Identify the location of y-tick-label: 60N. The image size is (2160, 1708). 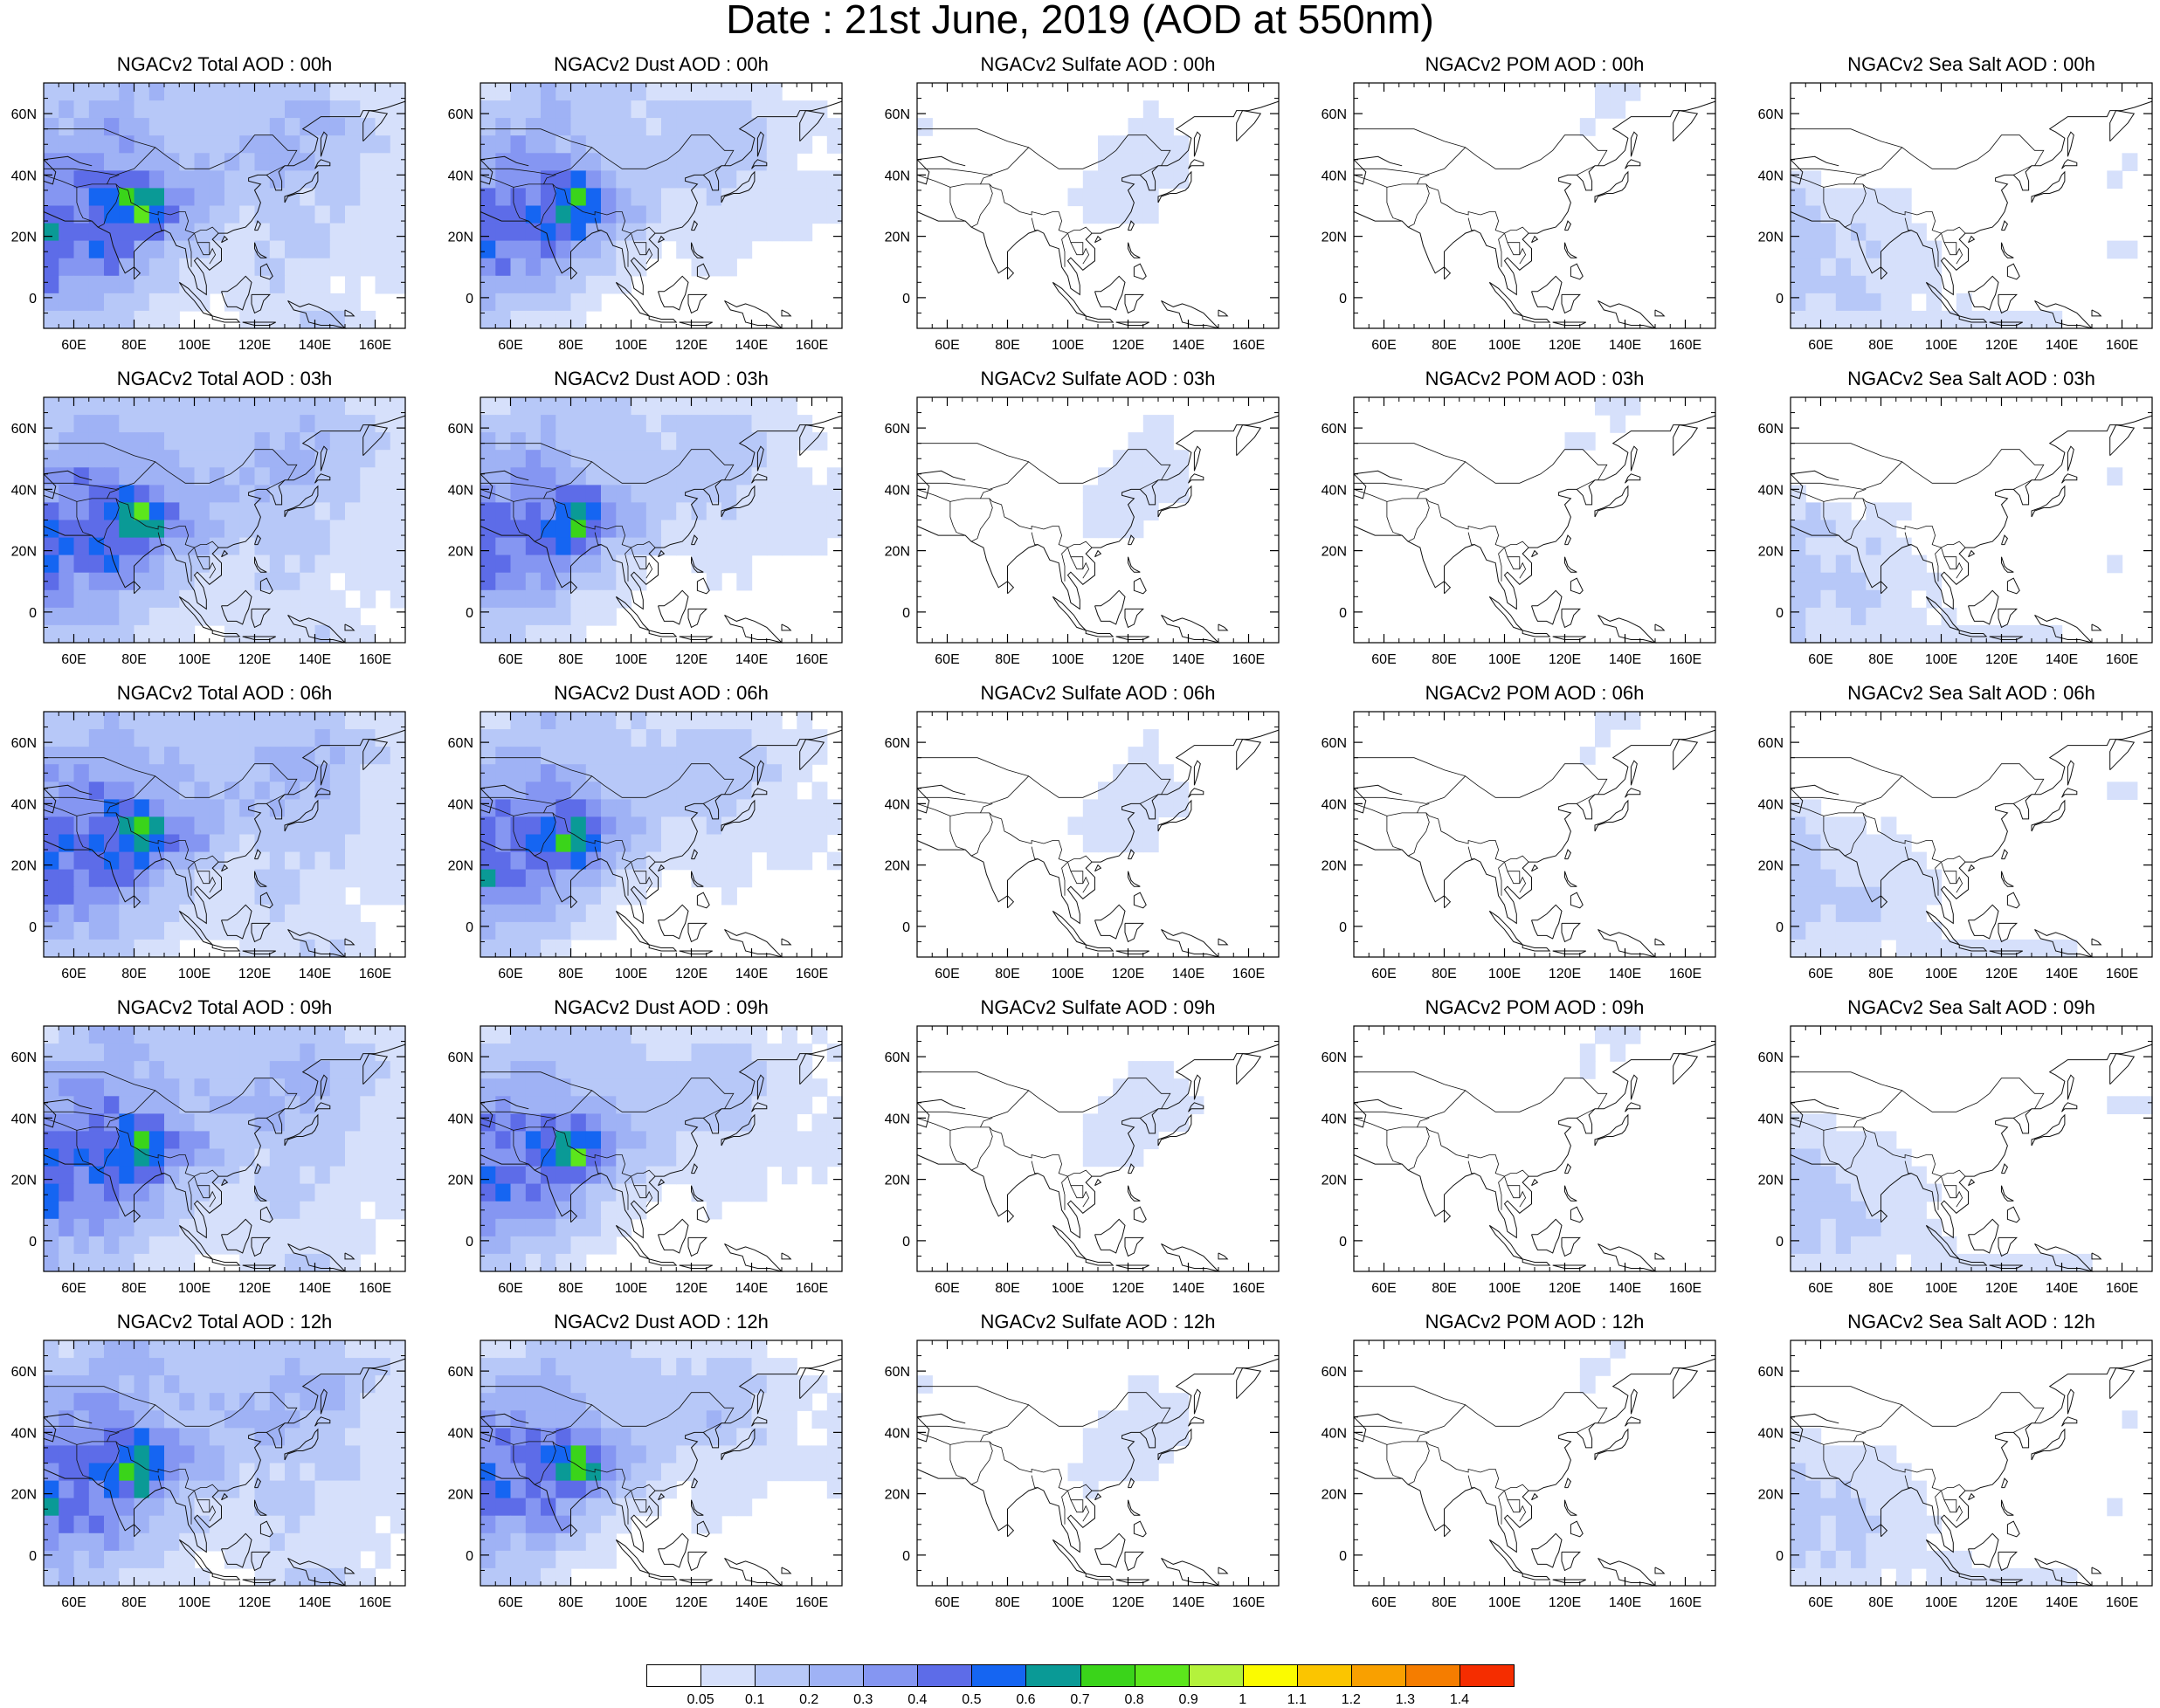
(24, 1057).